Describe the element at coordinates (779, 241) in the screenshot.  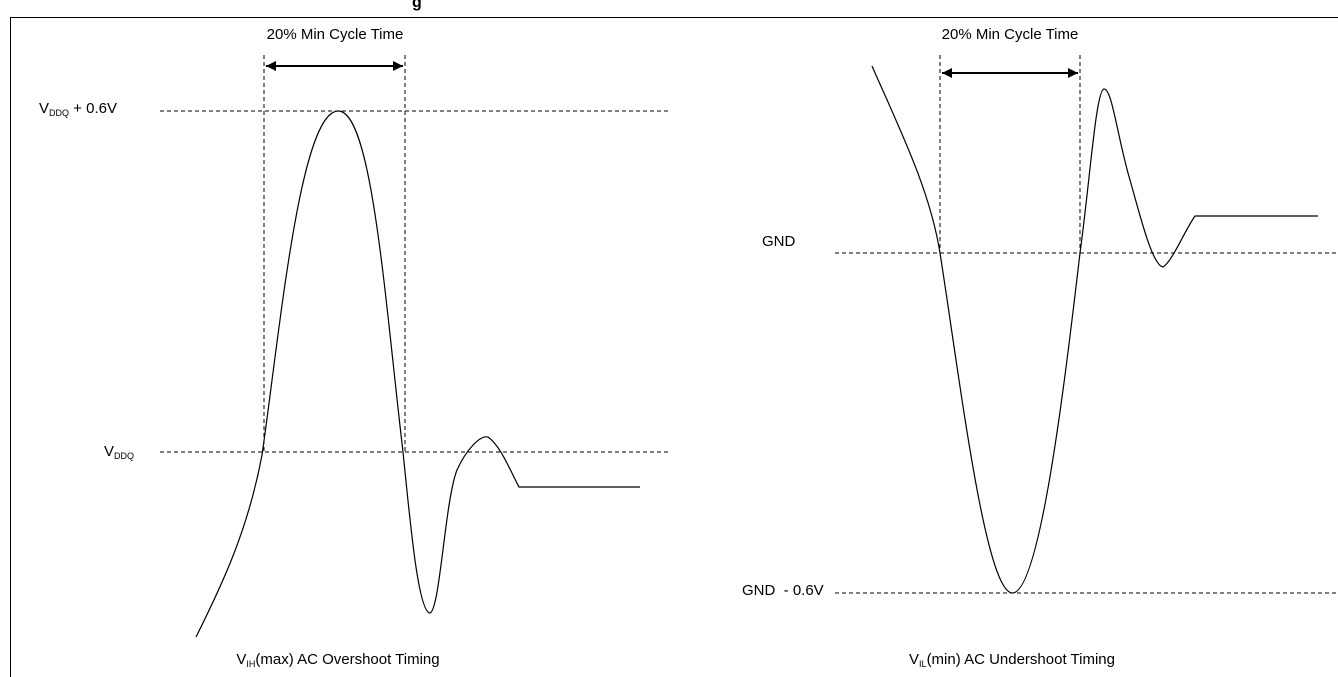
I see `gnd-label: GND` at that location.